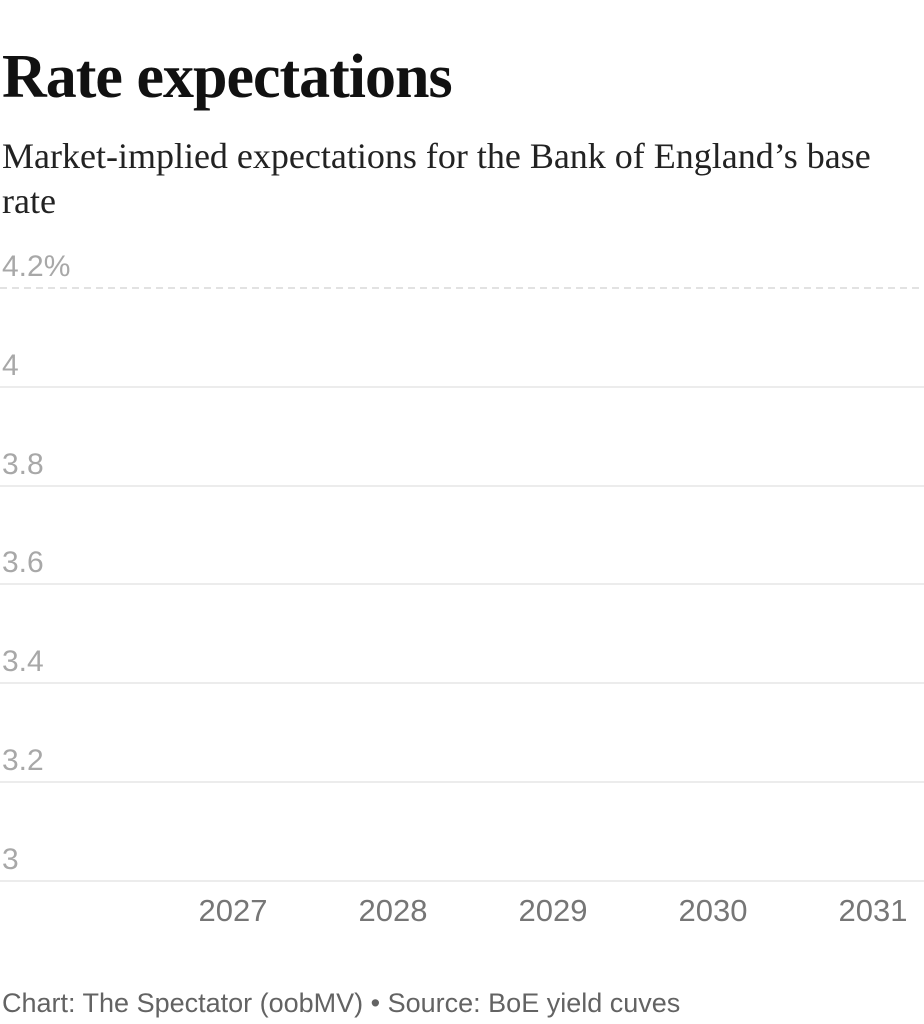 Image resolution: width=924 pixels, height=1024 pixels. I want to click on gridline-4.2, so click(462, 288).